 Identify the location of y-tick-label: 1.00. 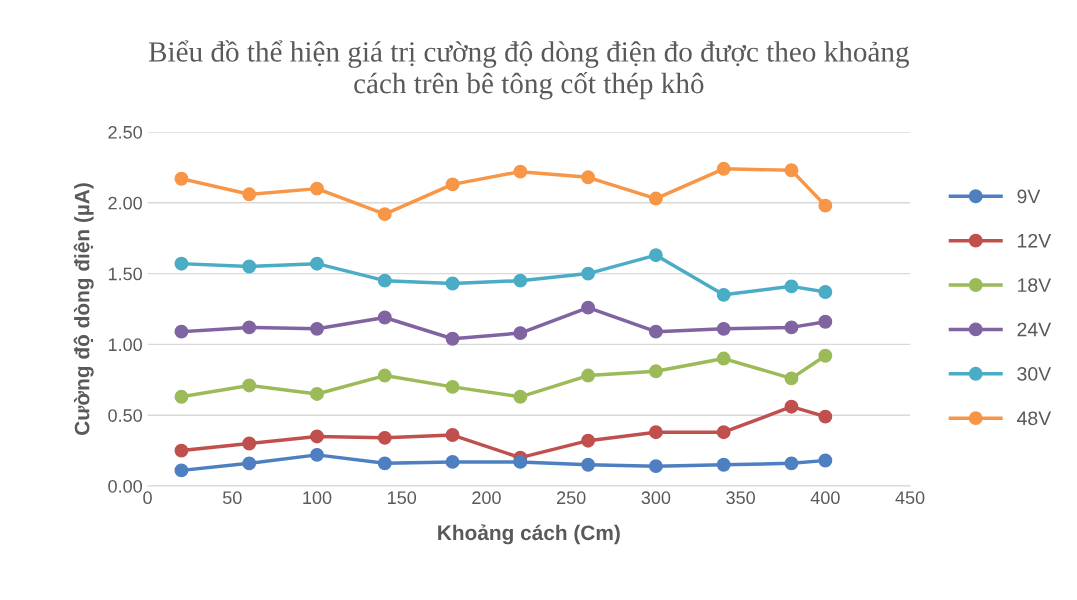
(125, 345).